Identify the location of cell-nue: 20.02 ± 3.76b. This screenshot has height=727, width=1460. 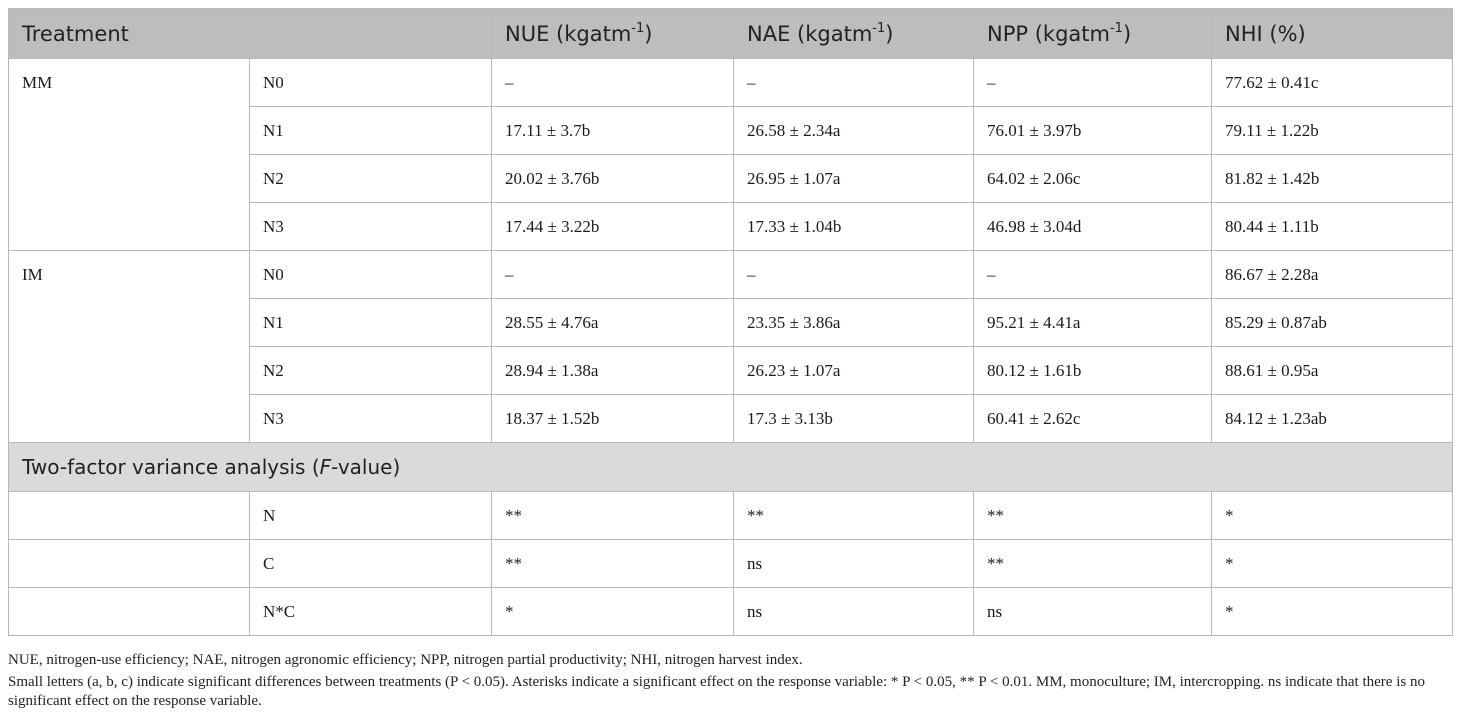
(613, 178).